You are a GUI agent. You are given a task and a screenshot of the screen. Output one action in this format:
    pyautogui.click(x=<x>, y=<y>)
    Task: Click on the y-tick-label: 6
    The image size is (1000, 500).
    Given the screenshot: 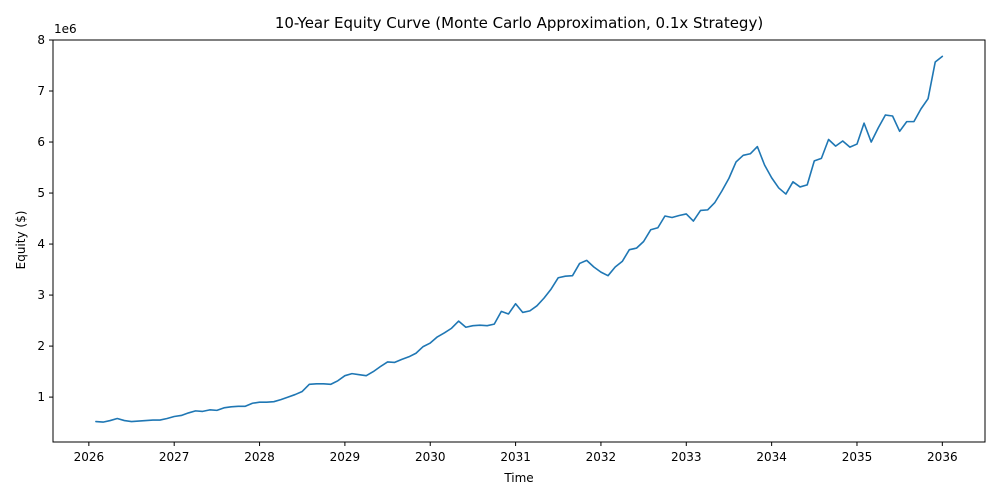 What is the action you would take?
    pyautogui.click(x=41, y=142)
    